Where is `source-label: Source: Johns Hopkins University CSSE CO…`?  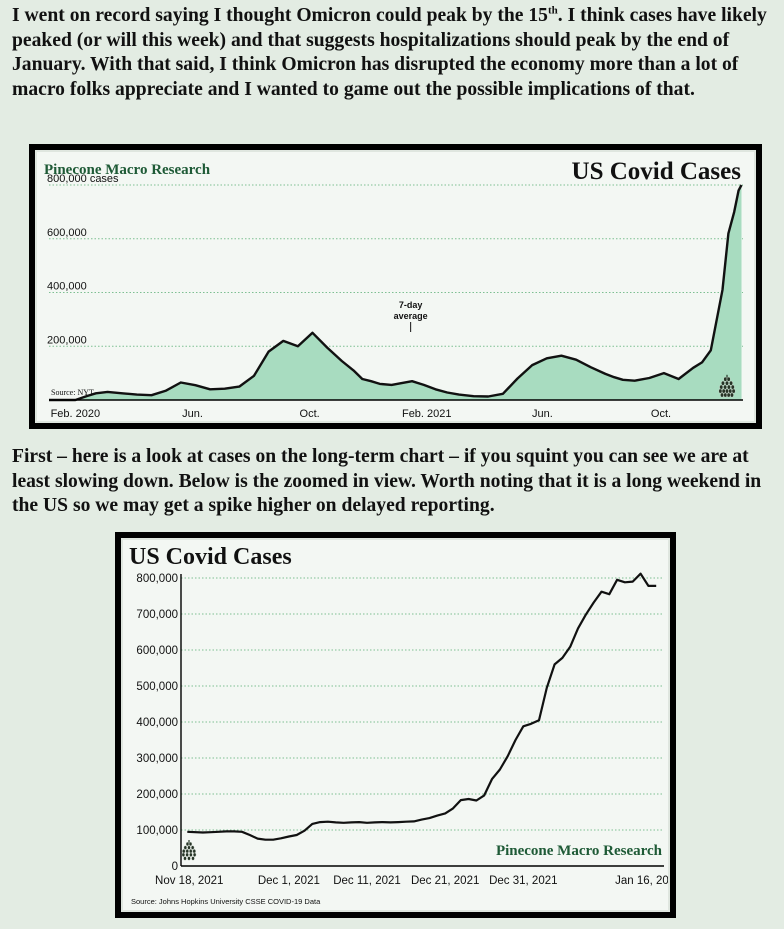 source-label: Source: Johns Hopkins University CSSE CO… is located at coordinates (226, 901).